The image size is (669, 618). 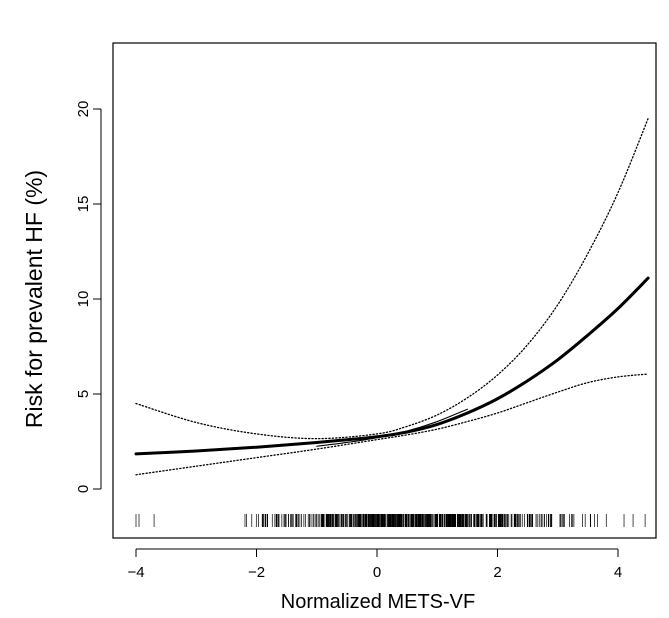 I want to click on y-axis-ticks: 0 5 10 15 20, so click(x=88, y=297).